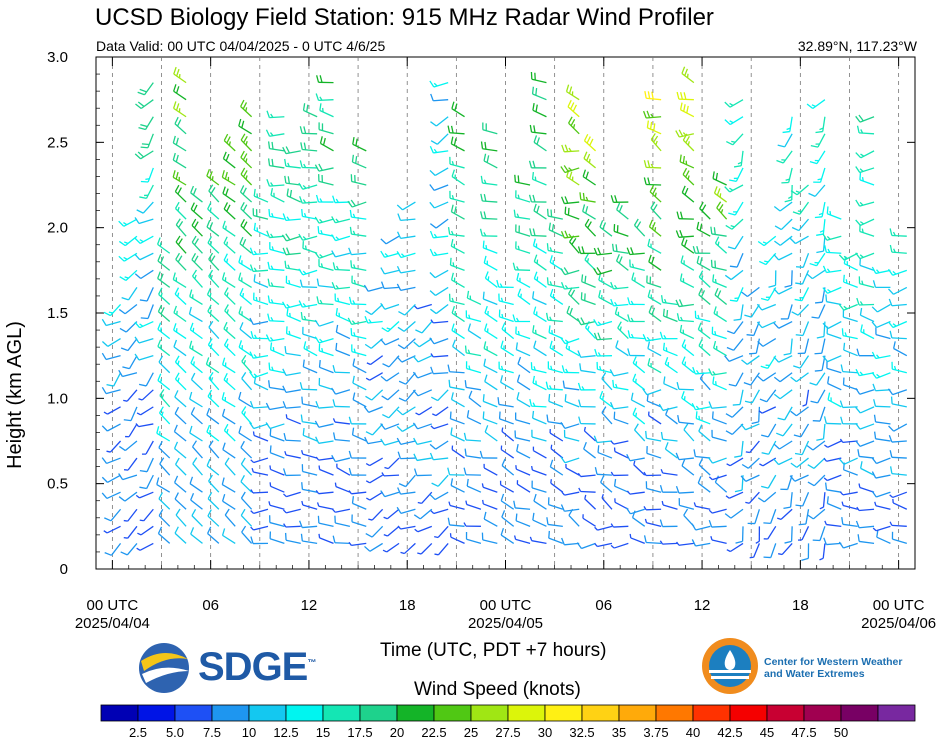 This screenshot has width=952, height=747. Describe the element at coordinates (505, 623) in the screenshot. I see `x-tick-date-label: 2025/04/05` at that location.